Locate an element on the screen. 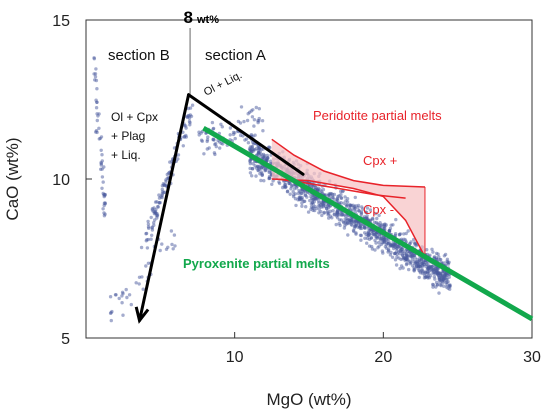 The height and width of the screenshot is (417, 550). x-tick-label: 20 is located at coordinates (383, 357).